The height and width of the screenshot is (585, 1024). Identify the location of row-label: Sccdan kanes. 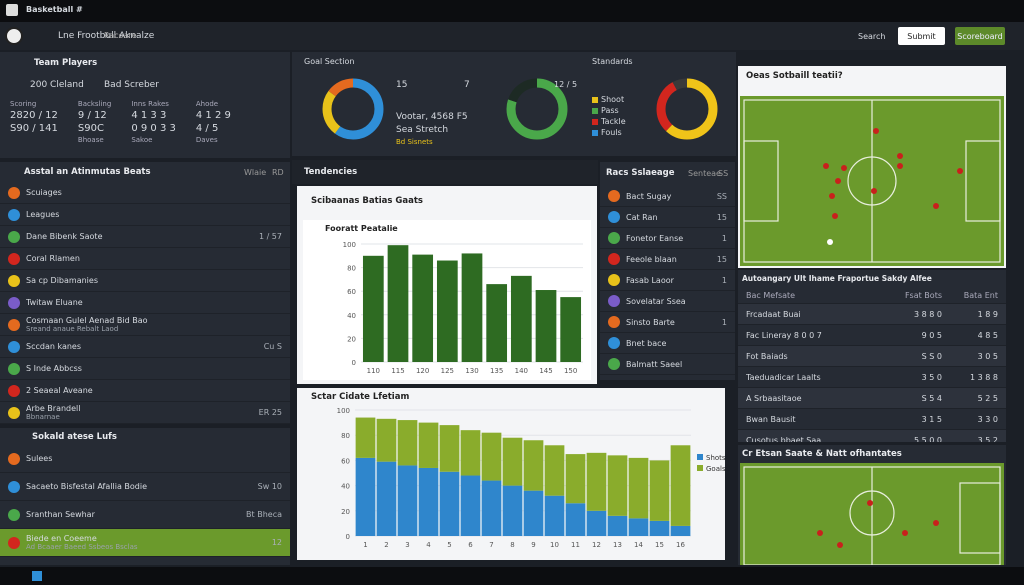
(142, 346).